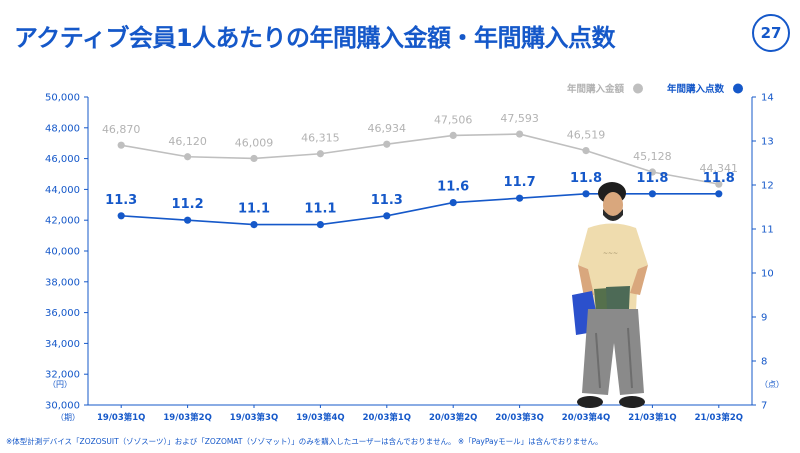 This screenshot has width=800, height=453. I want to click on data-label-items: 11.2, so click(188, 204).